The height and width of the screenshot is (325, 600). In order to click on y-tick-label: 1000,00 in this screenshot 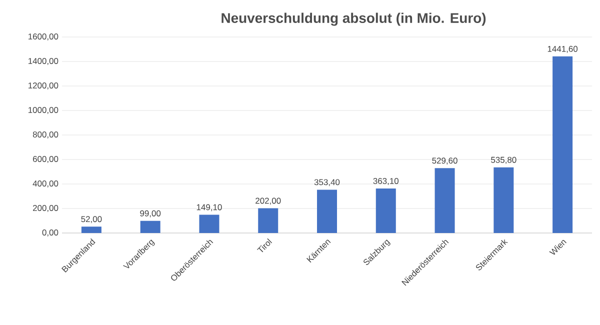, I will do `click(43, 110)`.